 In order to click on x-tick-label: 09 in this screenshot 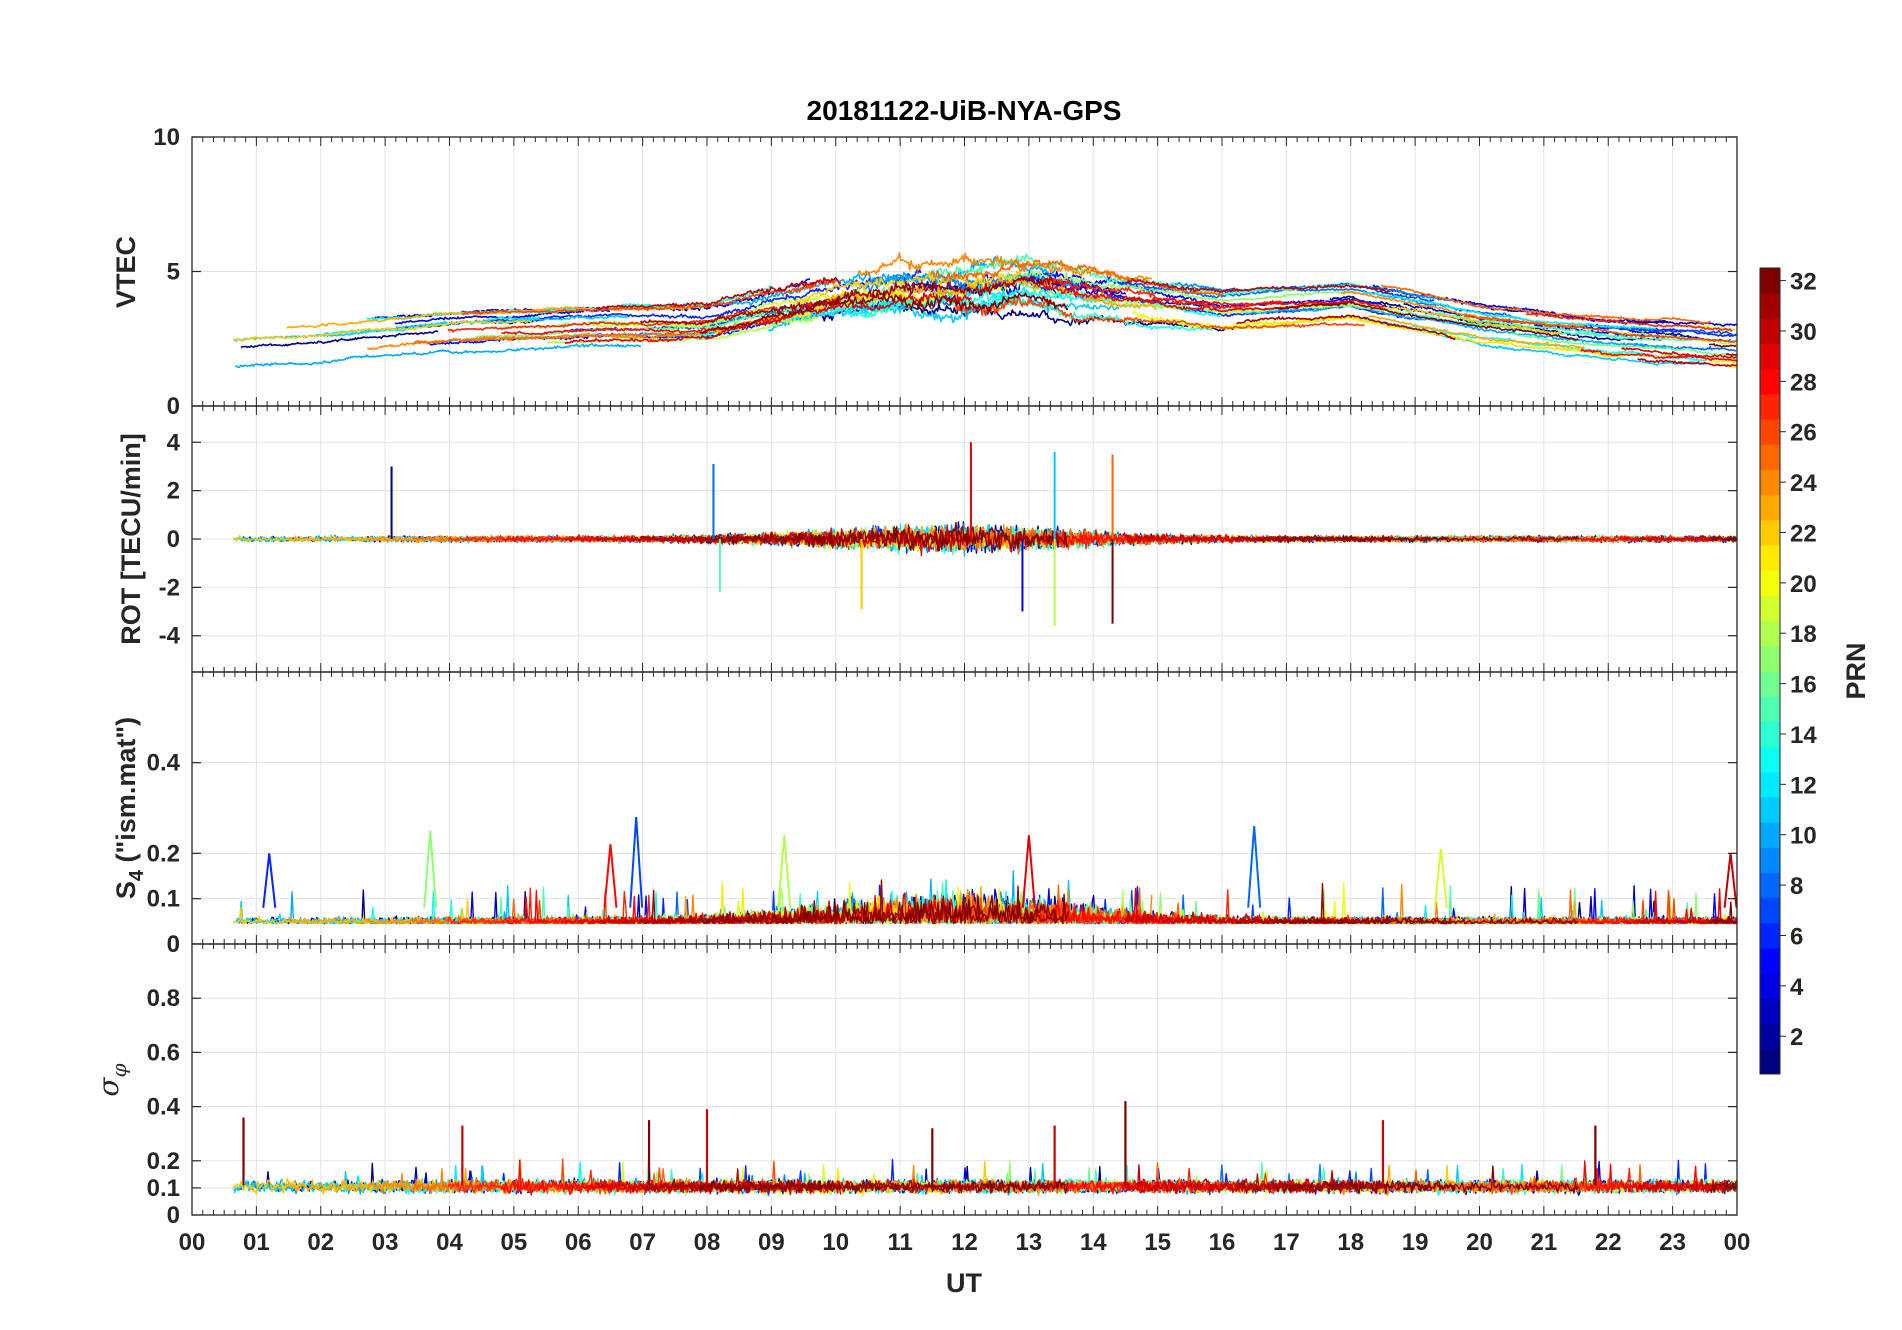, I will do `click(771, 1242)`.